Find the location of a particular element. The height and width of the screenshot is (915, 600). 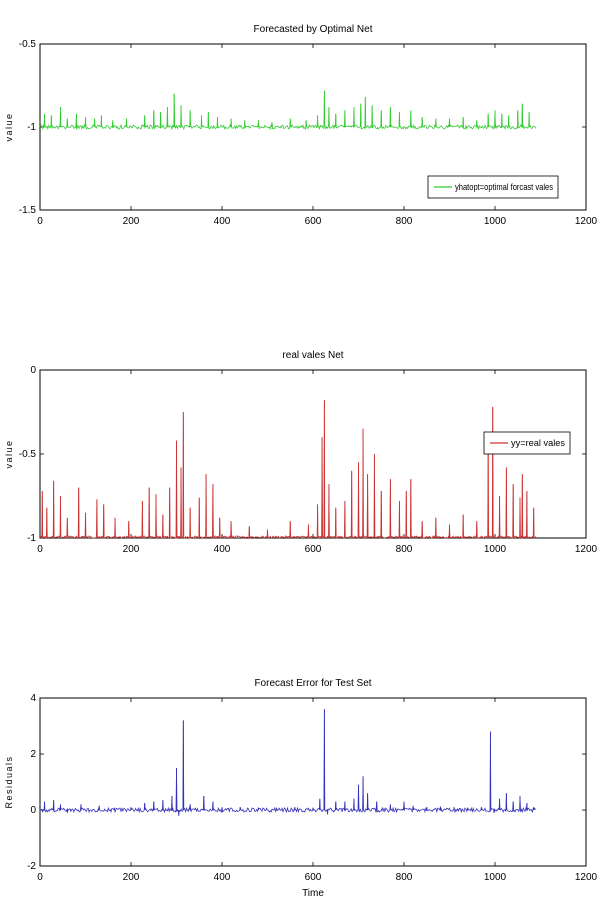

chart-title: Forecast Error for Test Set is located at coordinates (312, 683).